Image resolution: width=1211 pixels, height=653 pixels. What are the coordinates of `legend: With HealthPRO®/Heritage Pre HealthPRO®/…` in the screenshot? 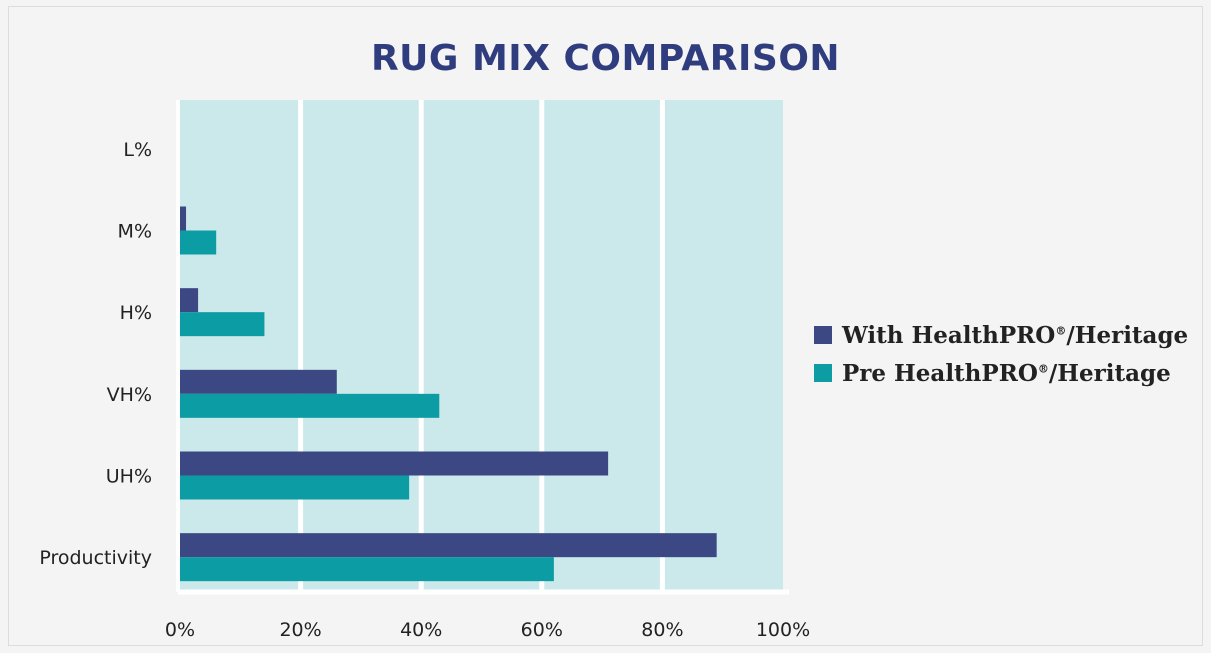 It's located at (1001, 354).